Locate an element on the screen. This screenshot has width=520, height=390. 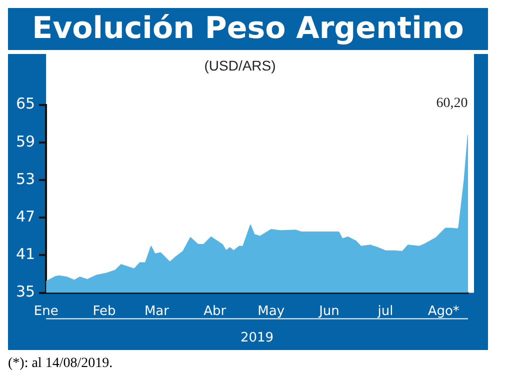
annotation: 60,20 is located at coordinates (452, 103).